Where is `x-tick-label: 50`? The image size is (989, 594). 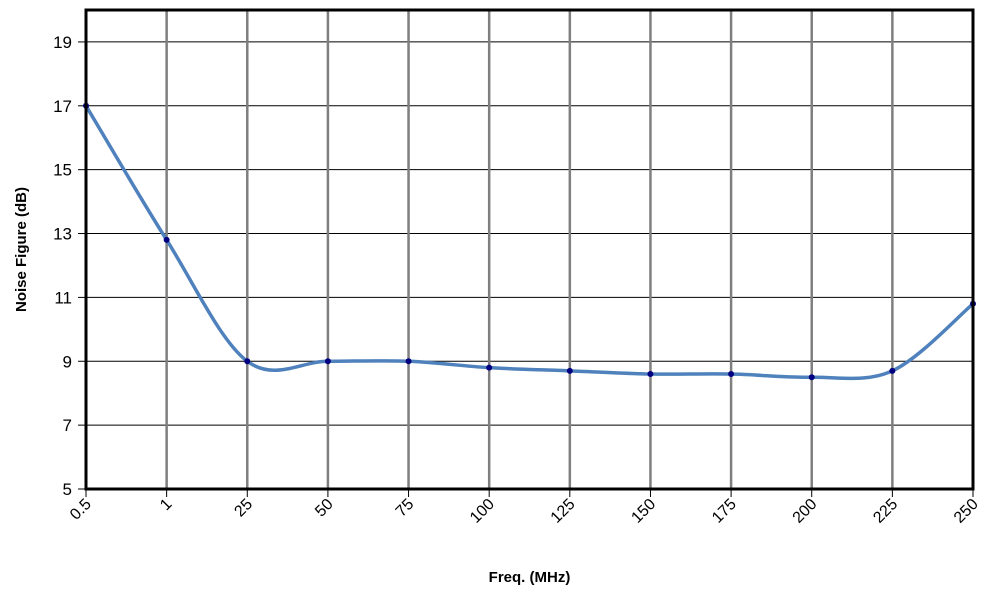
x-tick-label: 50 is located at coordinates (324, 508).